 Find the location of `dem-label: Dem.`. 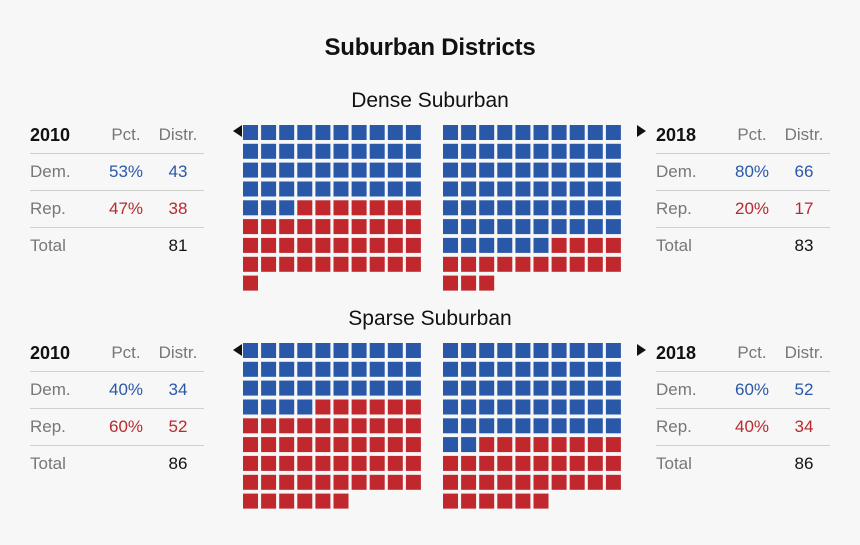

dem-label: Dem. is located at coordinates (50, 171).